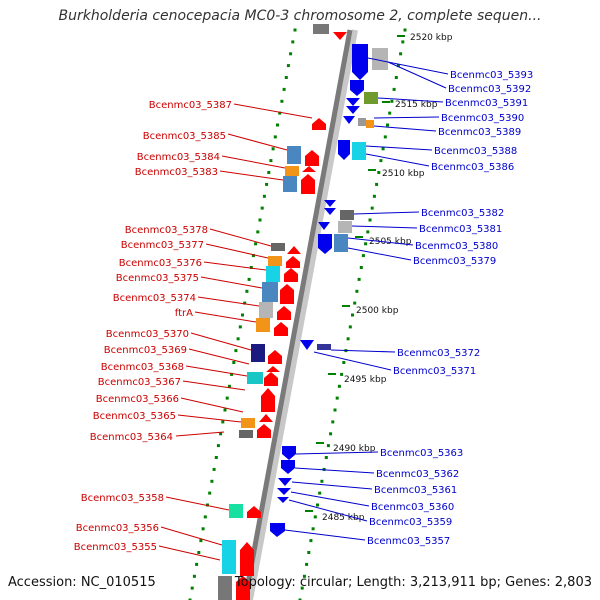 The height and width of the screenshot is (600, 600). What do you see at coordinates (377, 311) in the screenshot?
I see `kbp-label: 2500 kbp` at bounding box center [377, 311].